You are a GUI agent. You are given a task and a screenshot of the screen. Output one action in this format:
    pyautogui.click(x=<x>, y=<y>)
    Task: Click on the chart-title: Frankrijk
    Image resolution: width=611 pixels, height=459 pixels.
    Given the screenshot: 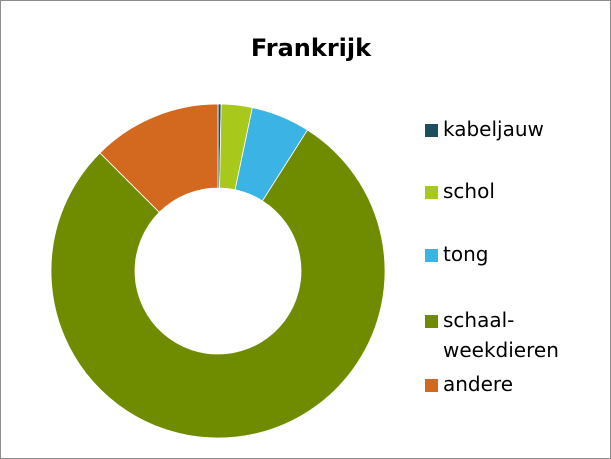 What is the action you would take?
    pyautogui.click(x=311, y=48)
    